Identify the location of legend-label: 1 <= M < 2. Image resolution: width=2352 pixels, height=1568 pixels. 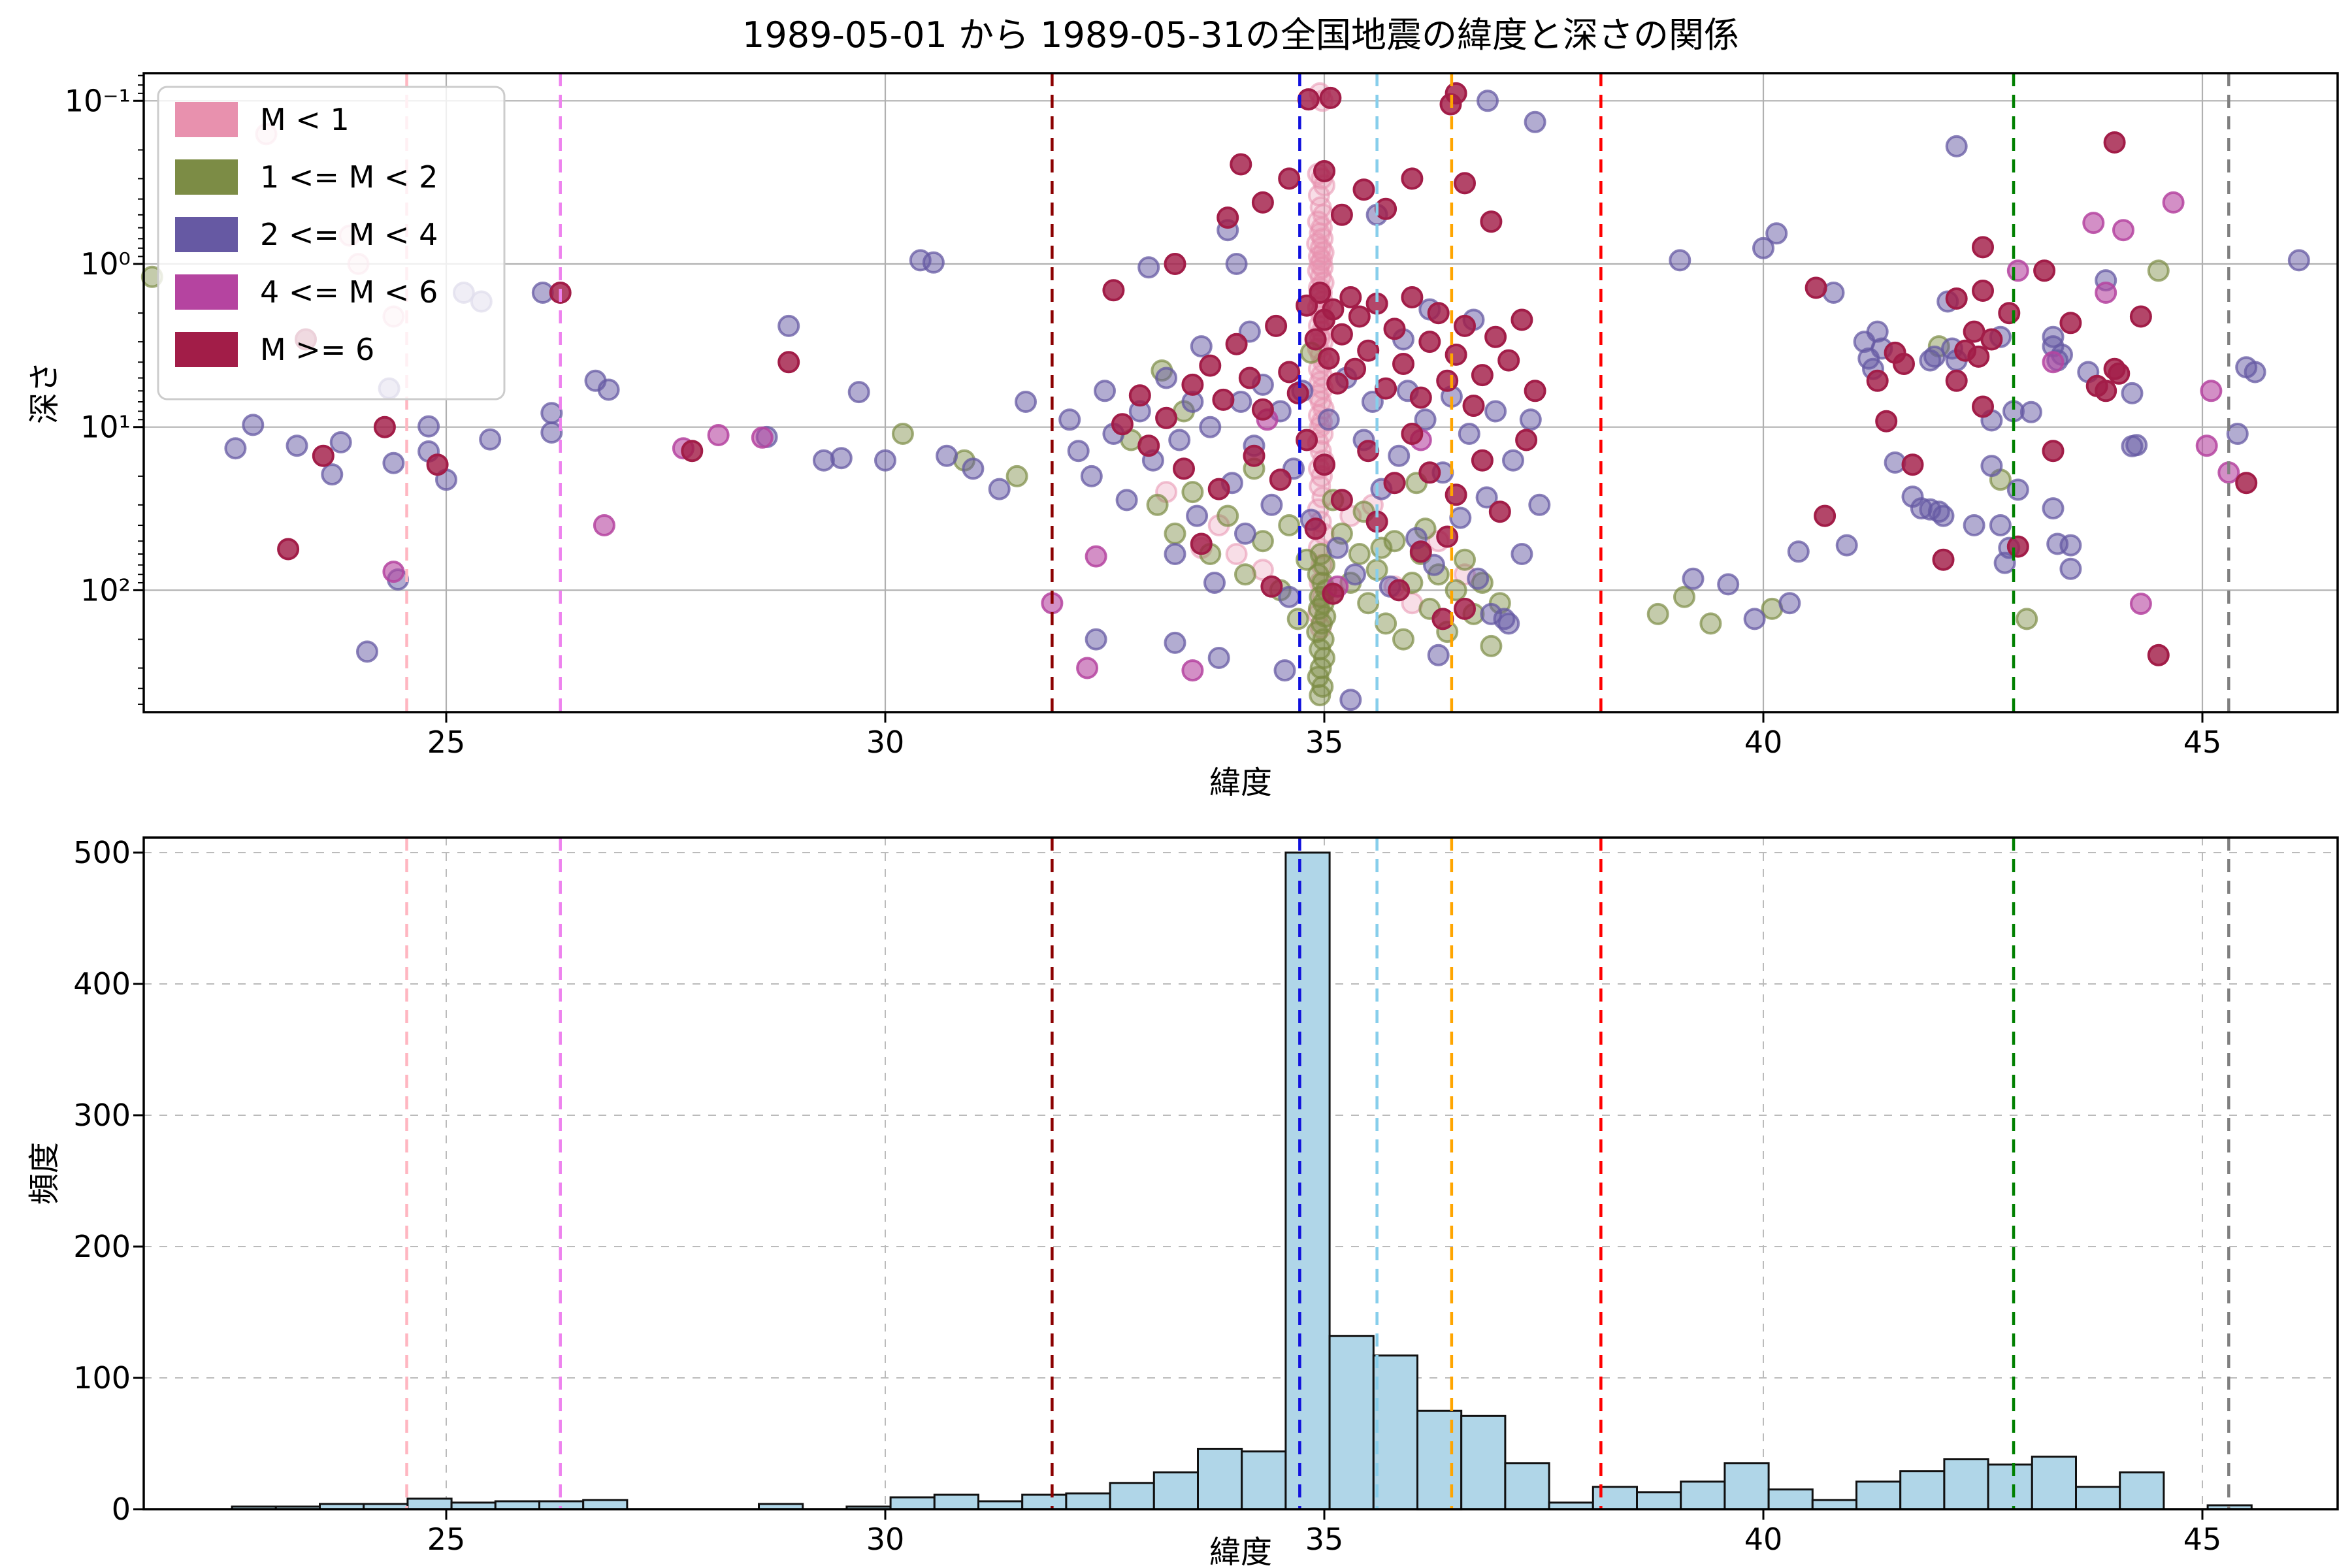
(349, 177).